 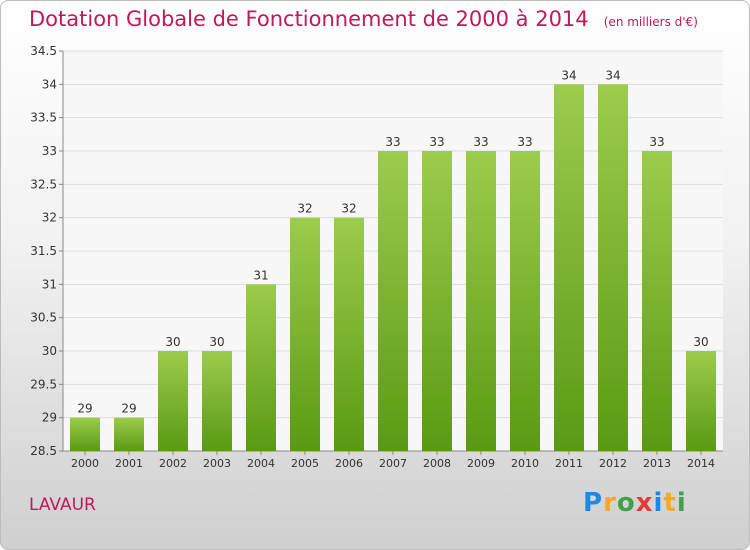 I want to click on logo-part-x: x, so click(x=644, y=503).